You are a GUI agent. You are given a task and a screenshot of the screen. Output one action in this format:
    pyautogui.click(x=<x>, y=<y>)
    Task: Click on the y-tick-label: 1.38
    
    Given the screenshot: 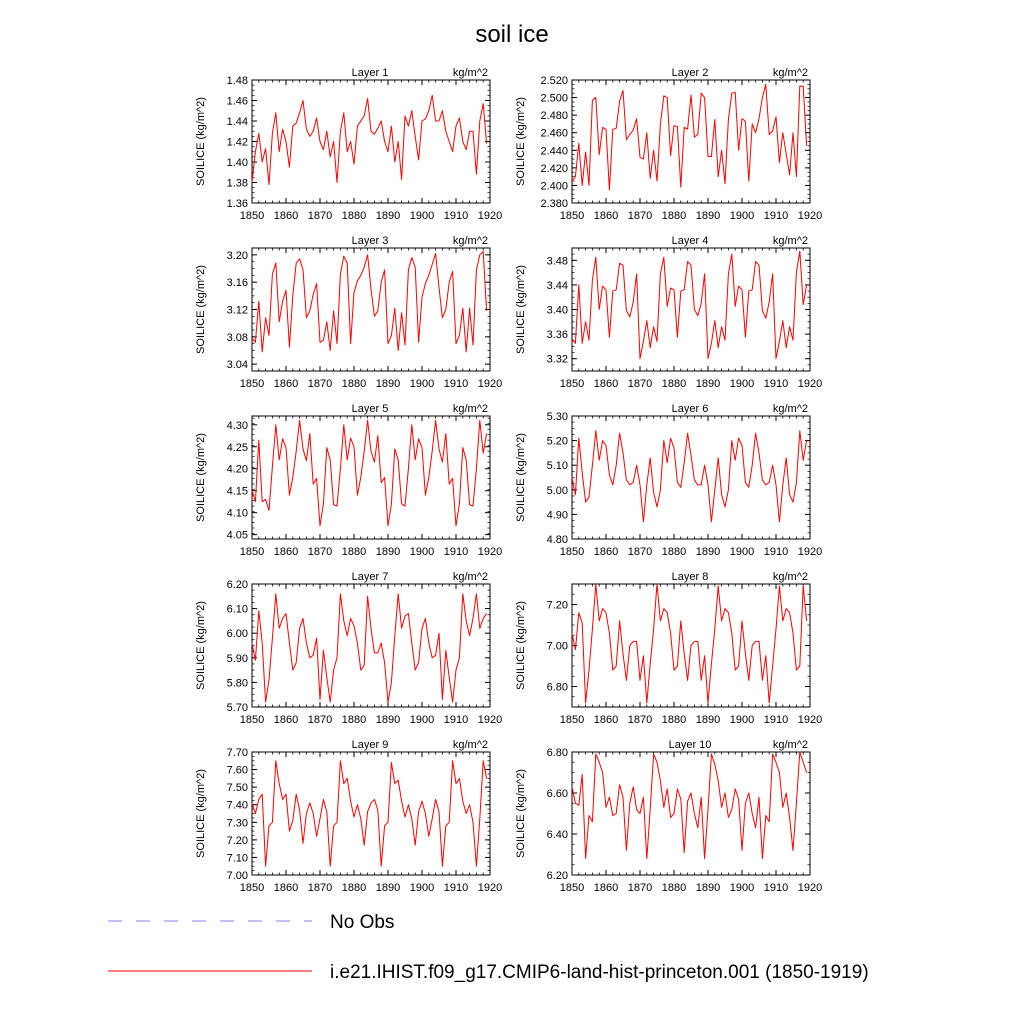 What is the action you would take?
    pyautogui.click(x=237, y=184)
    